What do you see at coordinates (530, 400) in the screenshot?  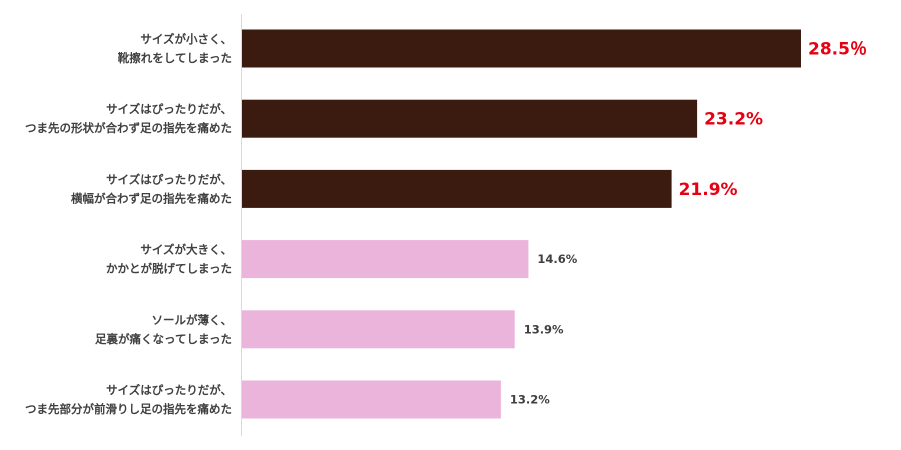 I see `value-label-6: 13.2%` at bounding box center [530, 400].